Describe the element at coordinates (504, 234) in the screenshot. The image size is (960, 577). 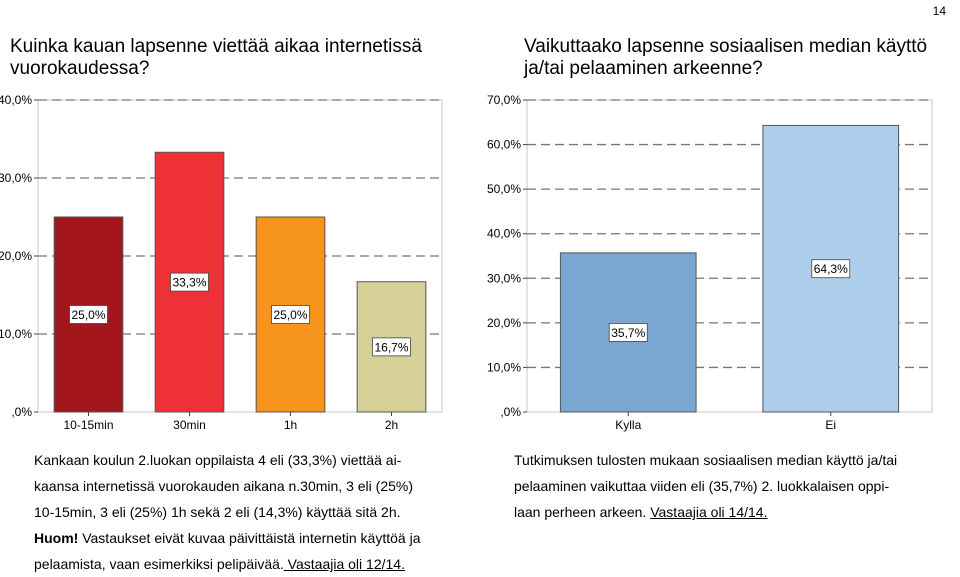
I see `right-ytick-label: 40,0%` at that location.